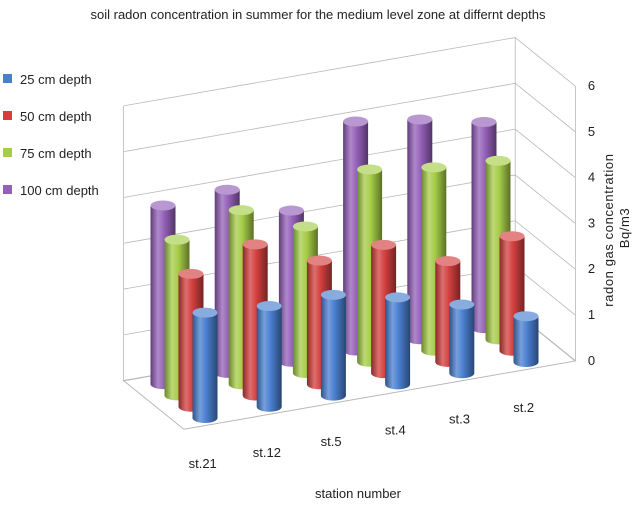 The height and width of the screenshot is (508, 641). Describe the element at coordinates (523, 407) in the screenshot. I see `category-label: st.2` at that location.